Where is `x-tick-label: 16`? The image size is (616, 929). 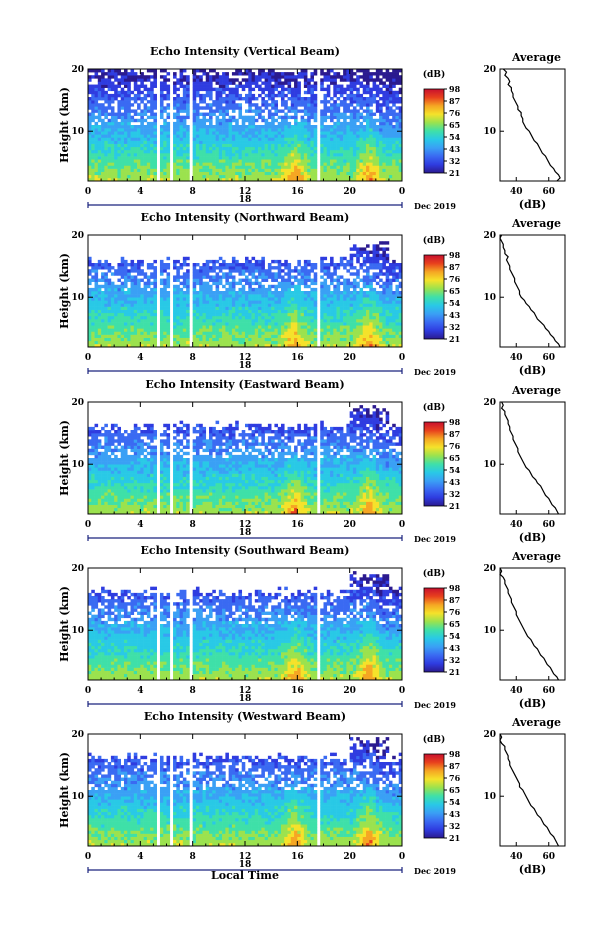
x-tick-label: 16 is located at coordinates (297, 857).